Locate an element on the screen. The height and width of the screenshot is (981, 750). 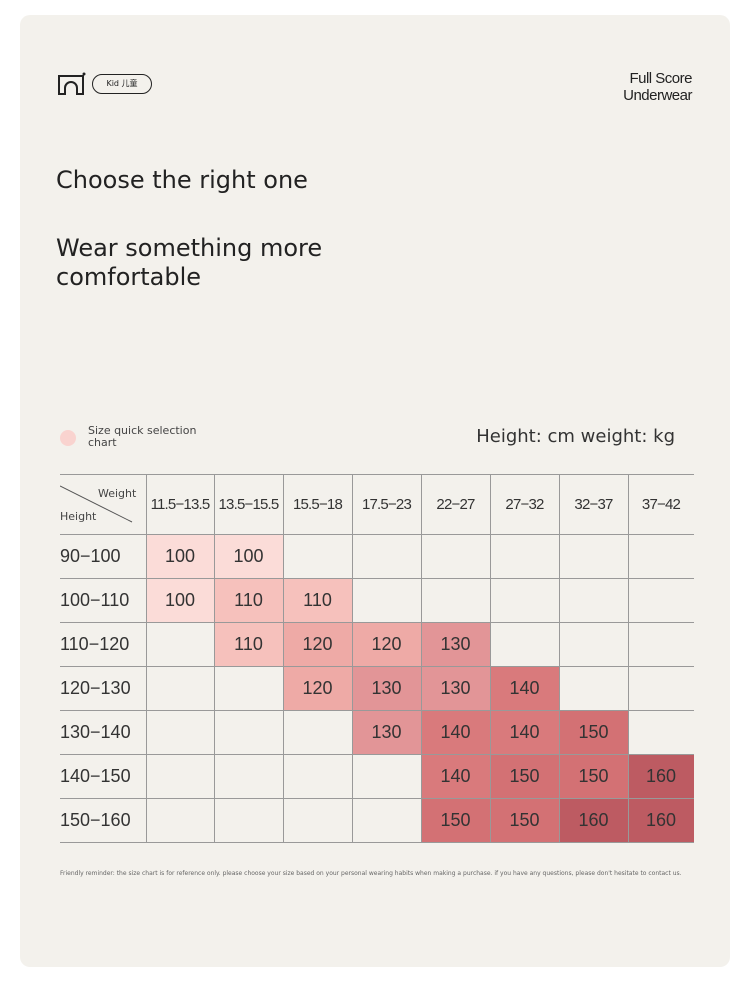
logo-icon is located at coordinates (72, 83).